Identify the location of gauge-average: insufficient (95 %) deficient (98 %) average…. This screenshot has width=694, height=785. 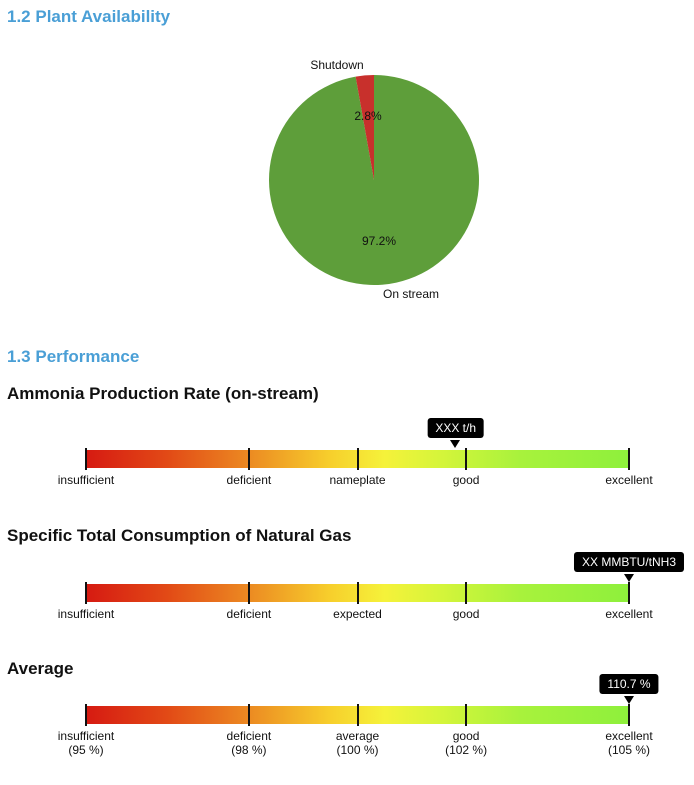
(347, 729).